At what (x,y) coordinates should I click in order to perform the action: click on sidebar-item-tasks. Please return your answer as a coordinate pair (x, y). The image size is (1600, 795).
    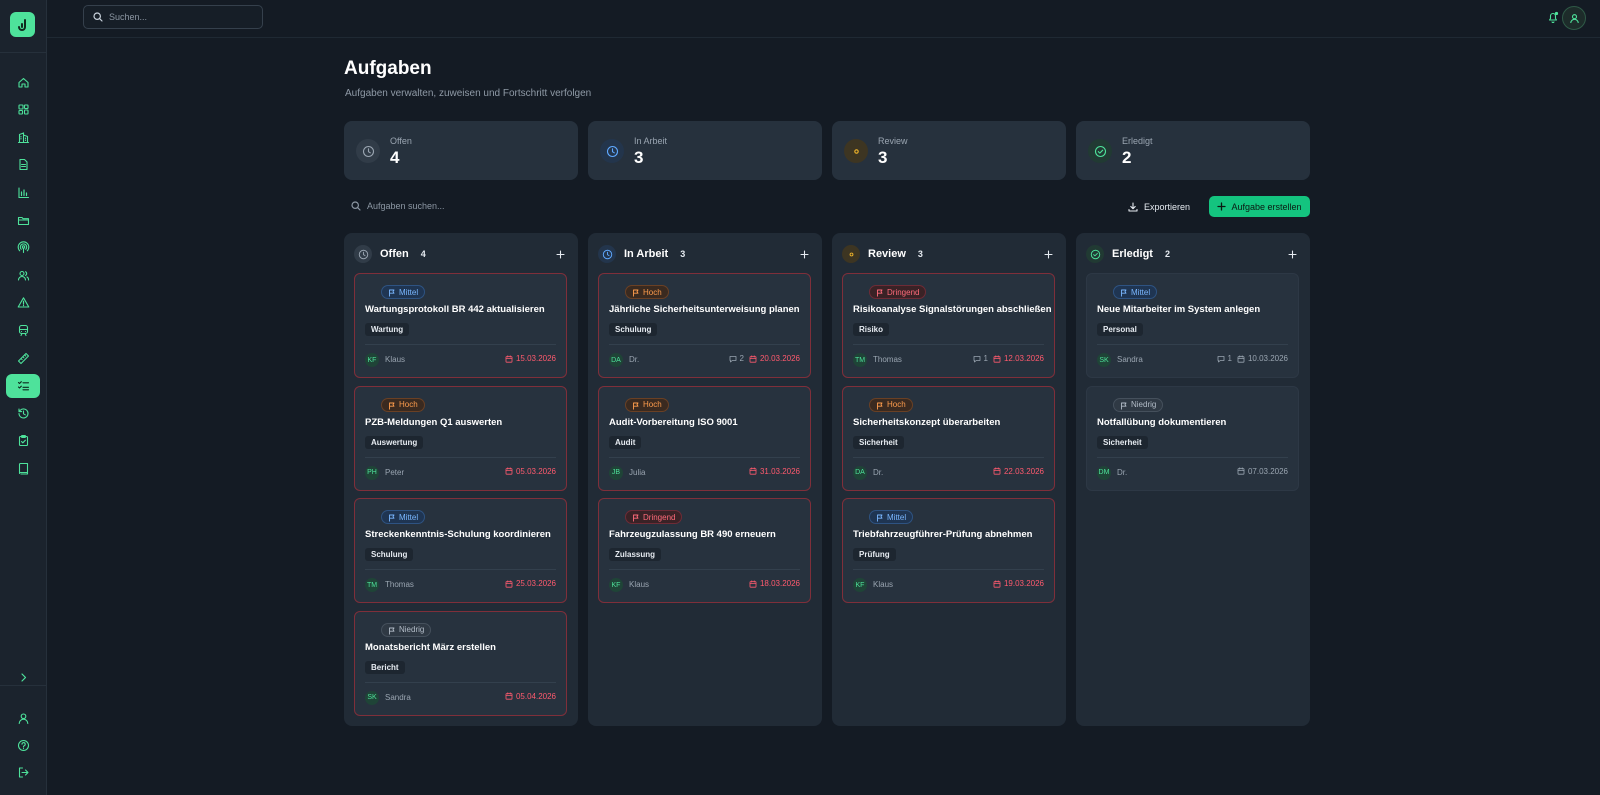
    Looking at the image, I should click on (23, 385).